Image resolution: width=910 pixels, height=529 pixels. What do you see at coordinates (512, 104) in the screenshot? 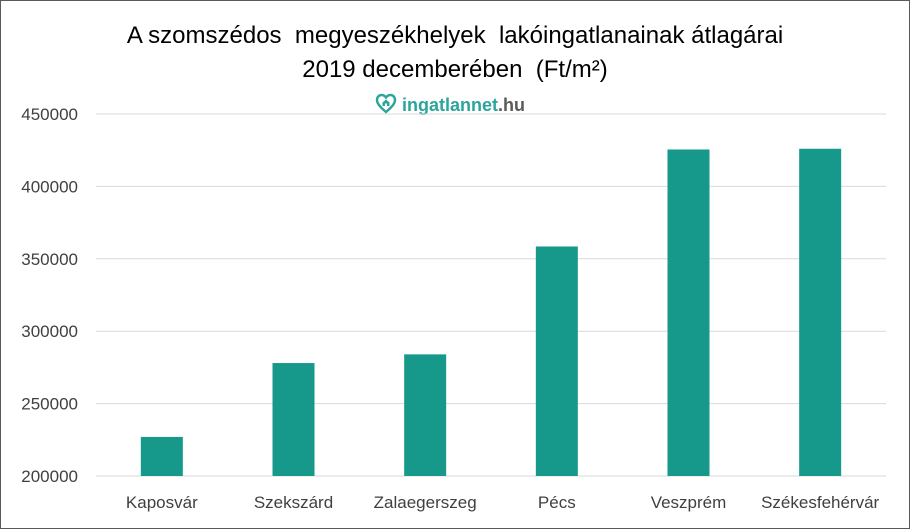
I see `logo-domain: .hu` at bounding box center [512, 104].